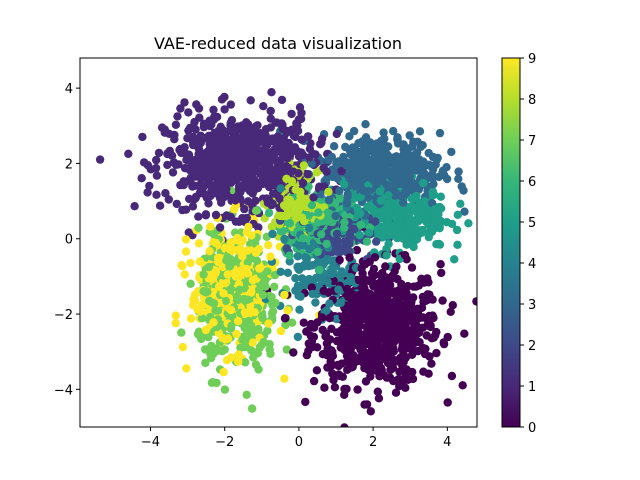 This screenshot has width=640, height=480. Describe the element at coordinates (69, 164) in the screenshot. I see `y-tick-label: 2` at that location.